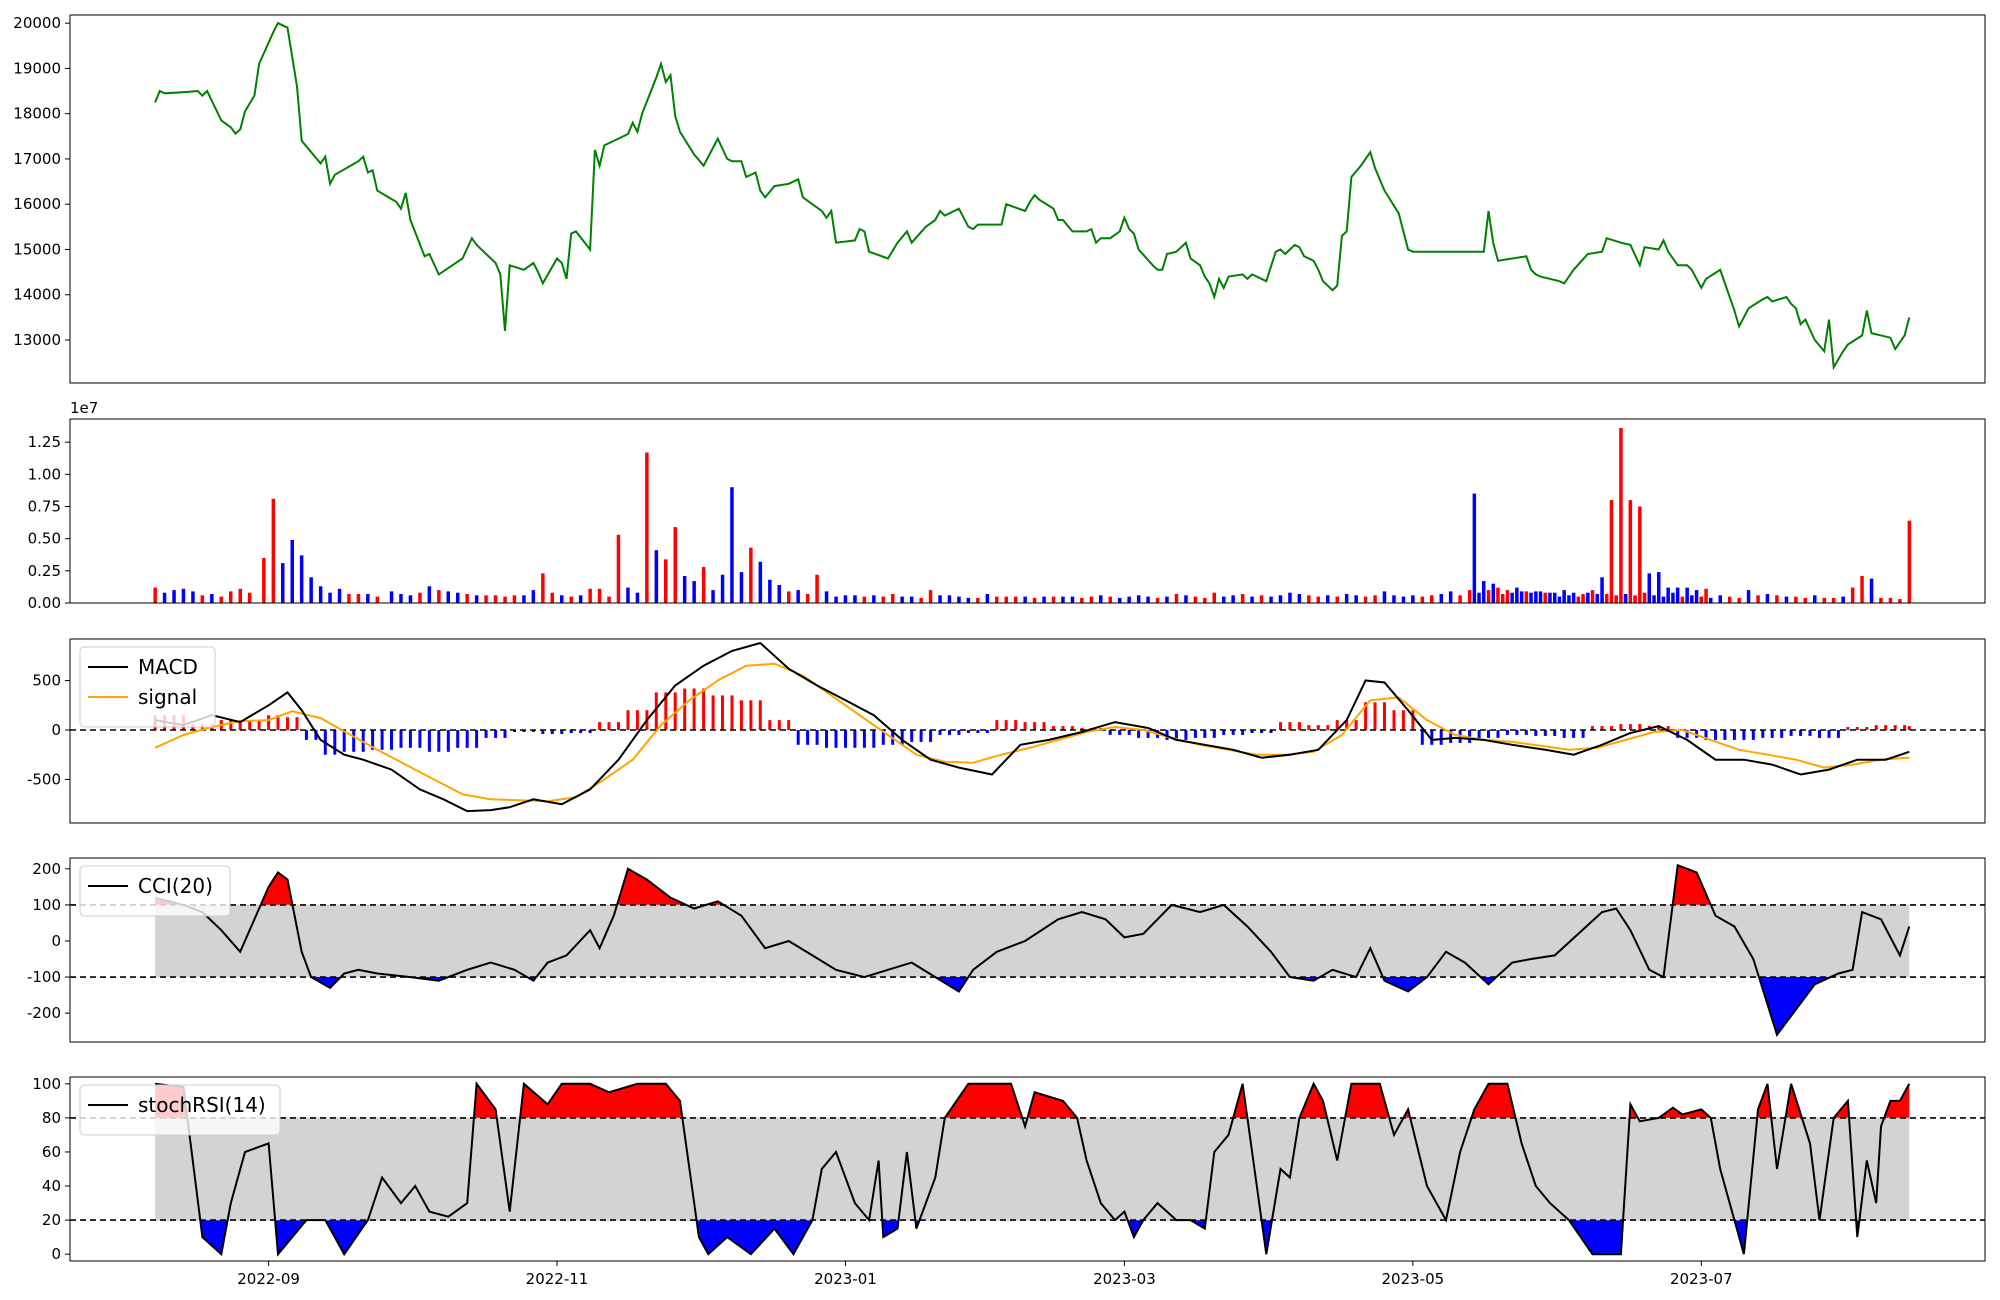 The height and width of the screenshot is (1300, 2000). What do you see at coordinates (44, 442) in the screenshot?
I see `volume-ytick-label: 1.25` at bounding box center [44, 442].